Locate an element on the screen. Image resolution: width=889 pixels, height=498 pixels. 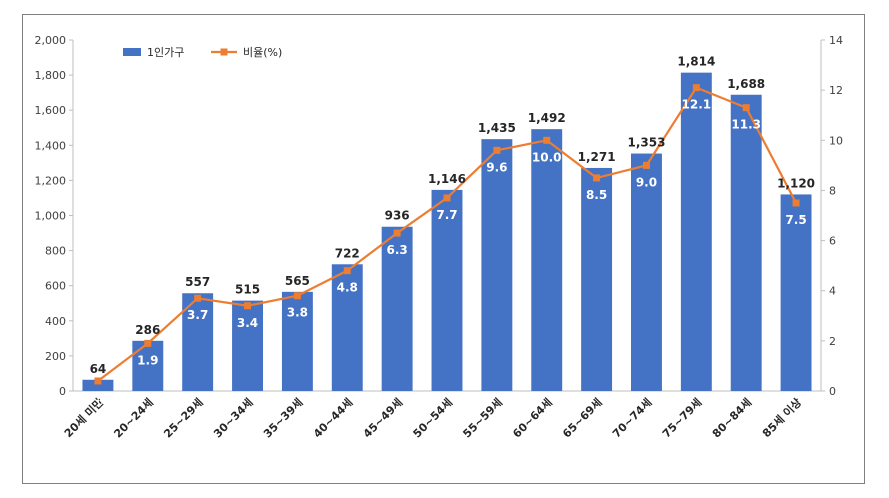
x-tick-label: 40~44세 is located at coordinates (332, 417).